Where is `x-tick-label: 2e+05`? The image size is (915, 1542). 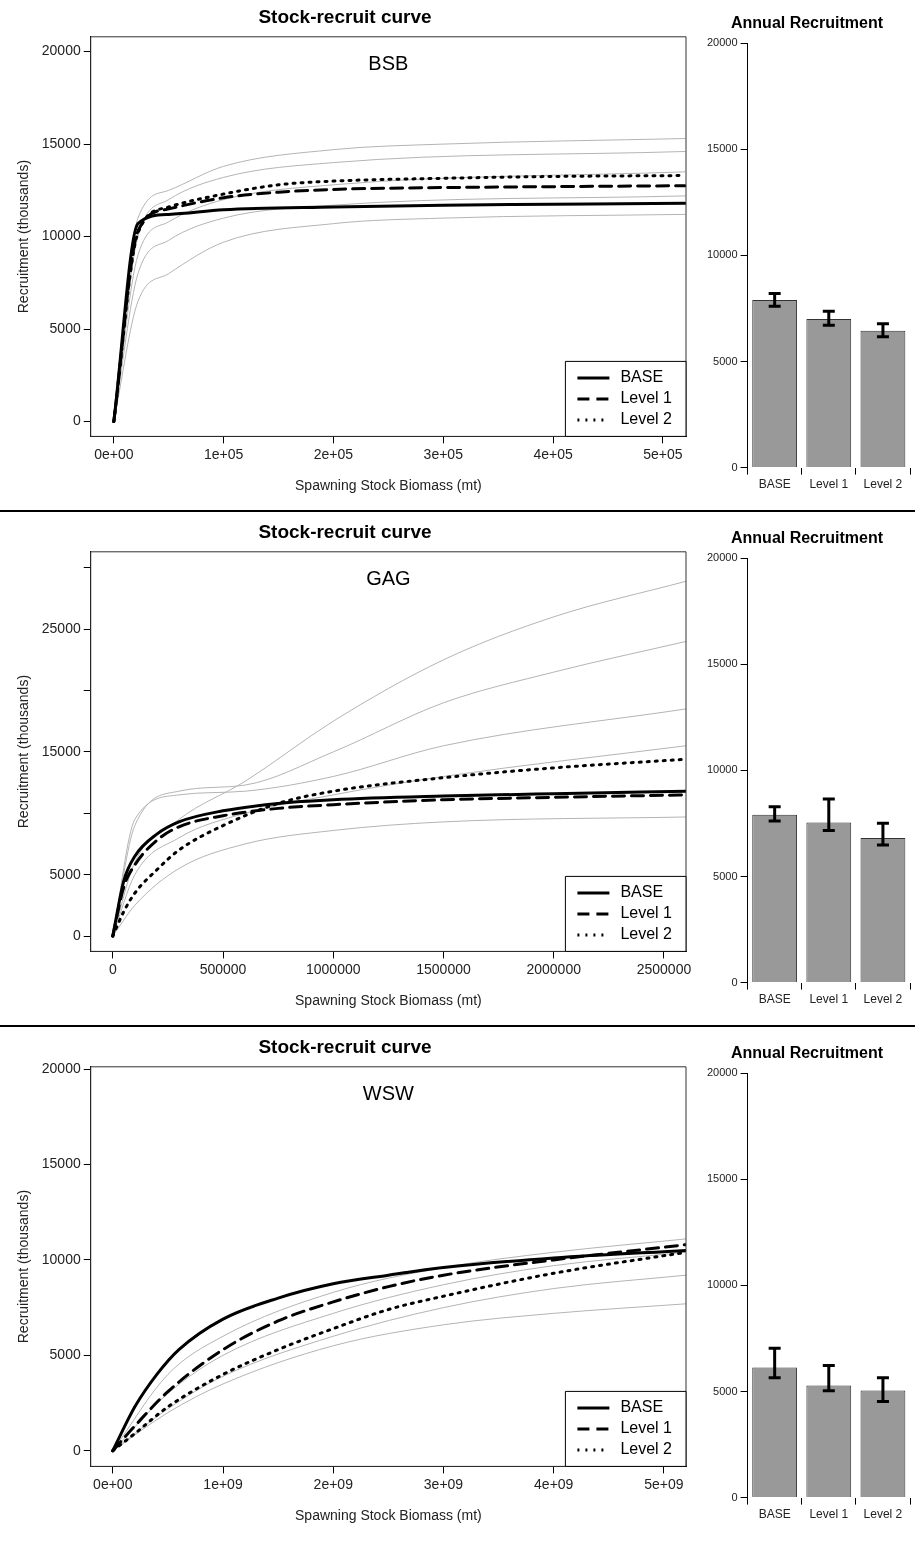
x-tick-label: 2e+05 is located at coordinates (333, 453).